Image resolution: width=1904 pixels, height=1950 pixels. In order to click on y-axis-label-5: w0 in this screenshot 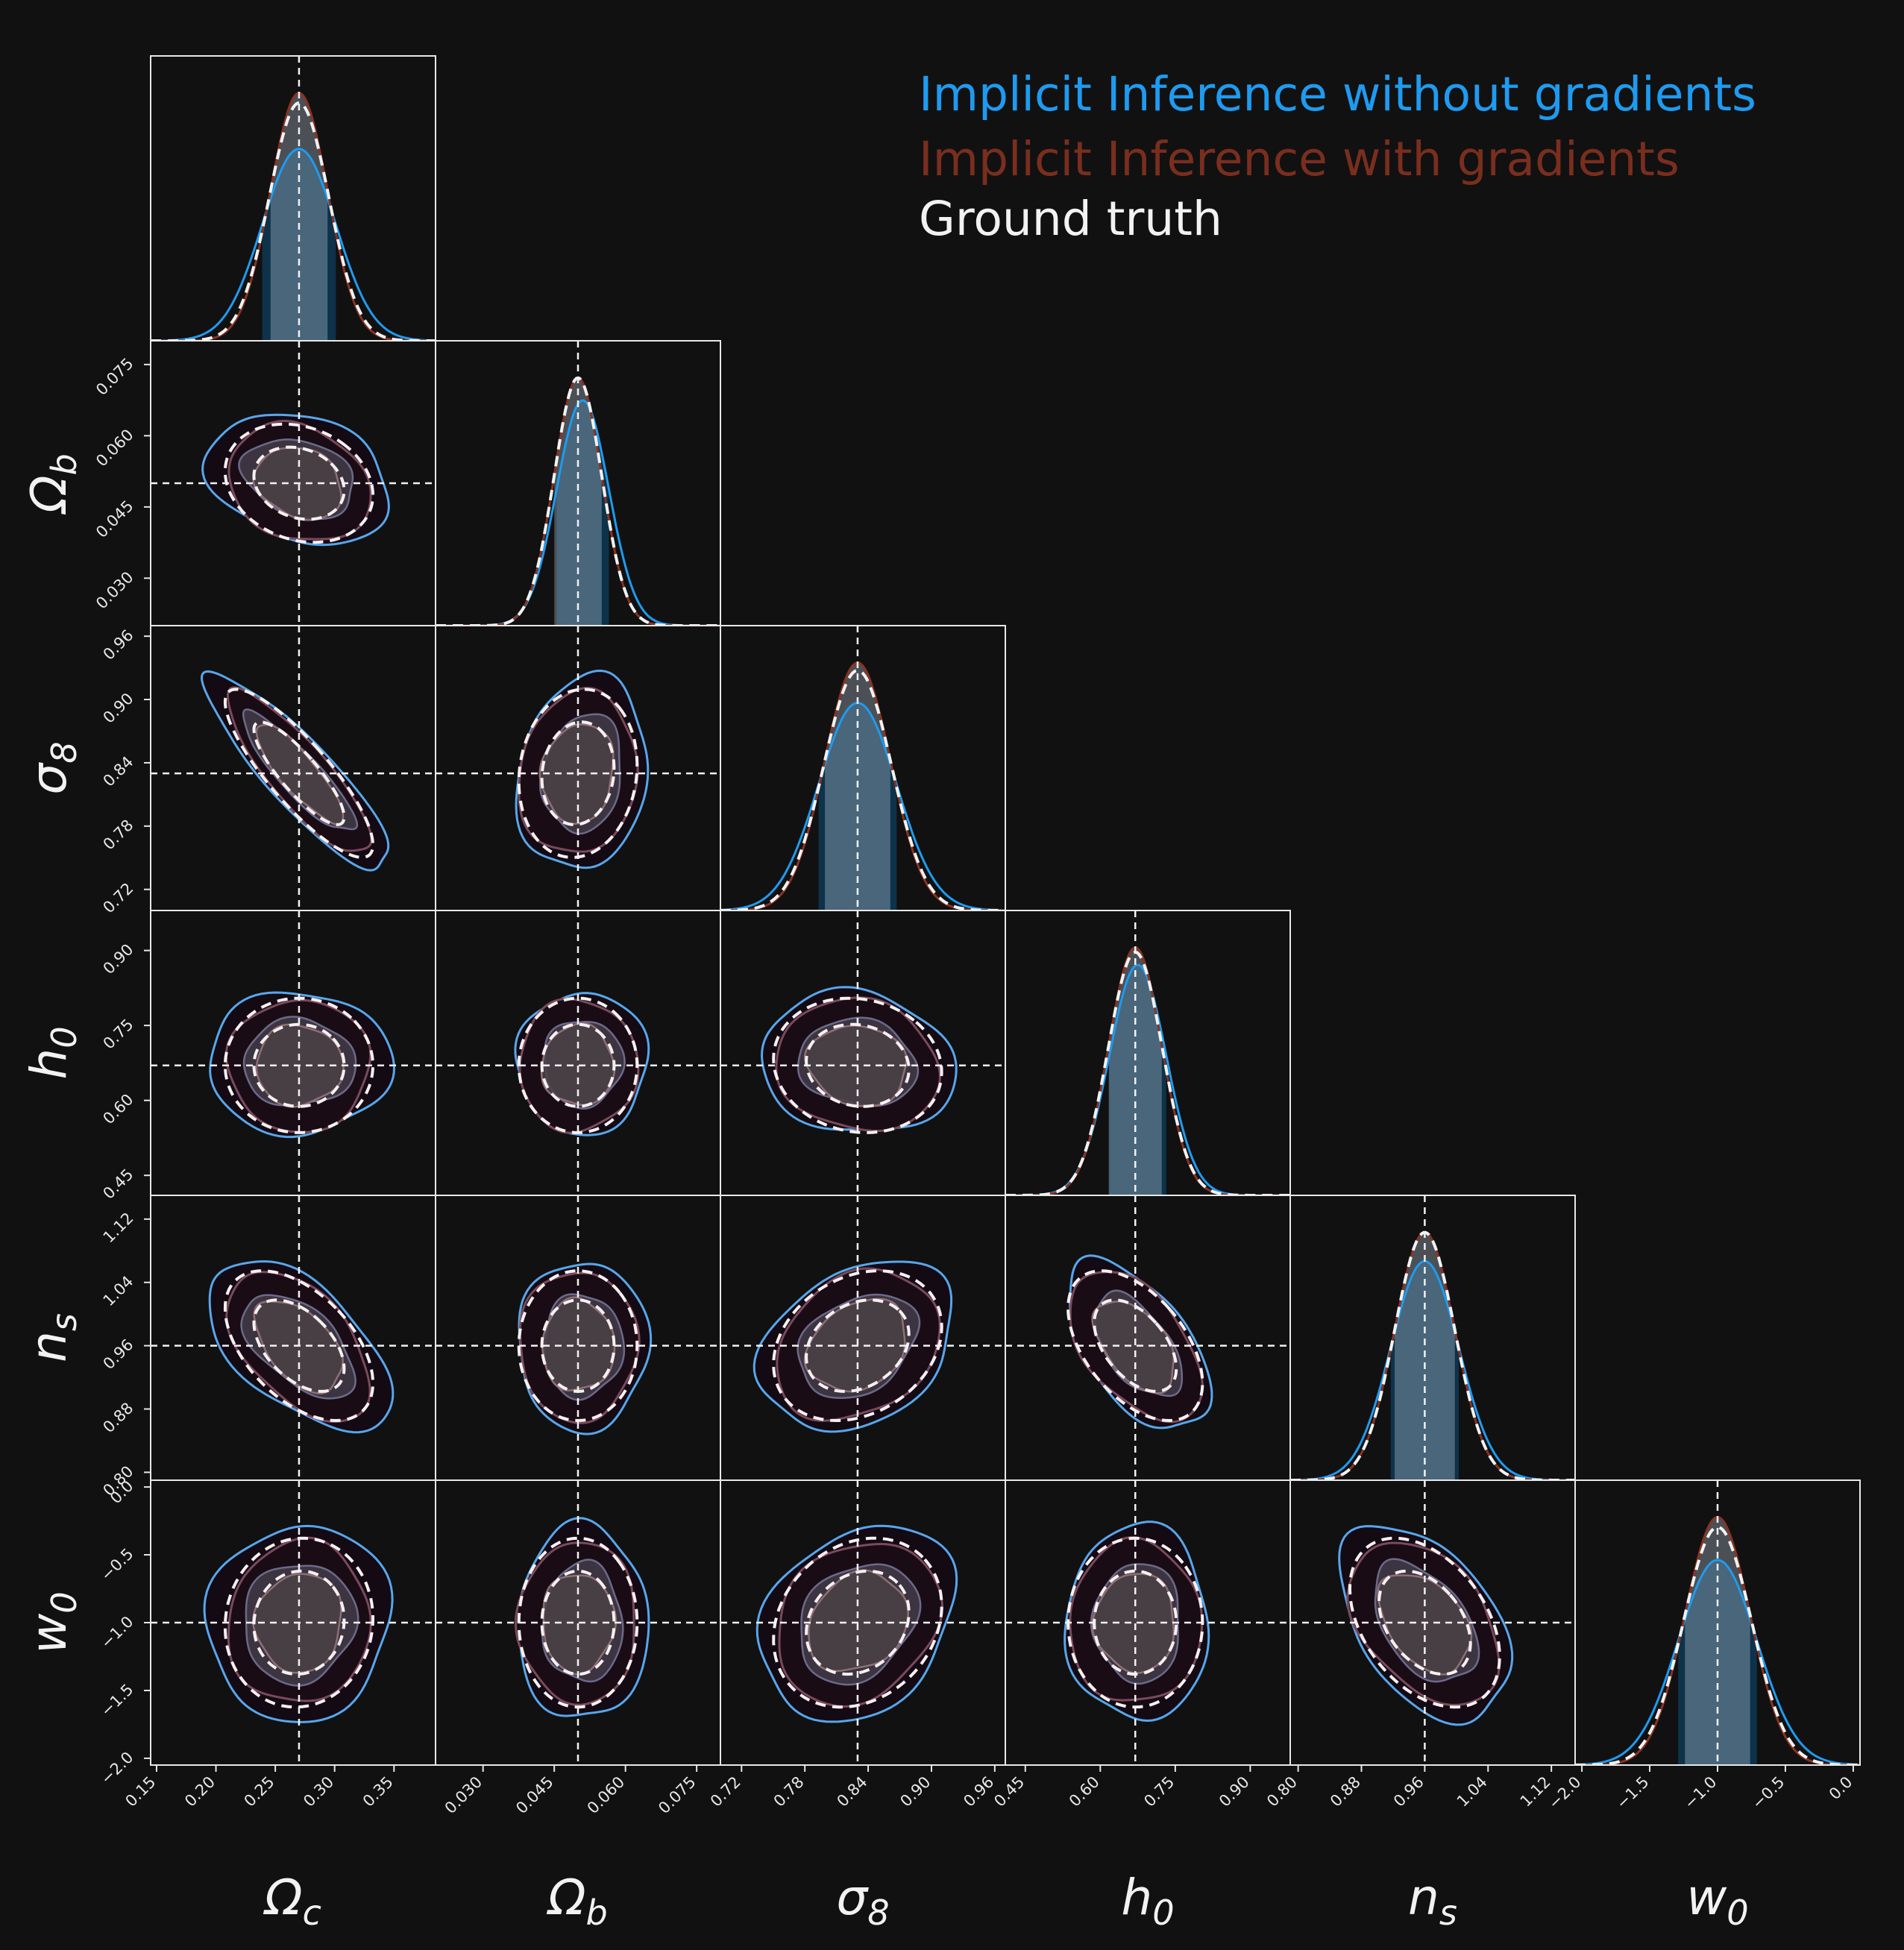, I will do `click(52, 1622)`.